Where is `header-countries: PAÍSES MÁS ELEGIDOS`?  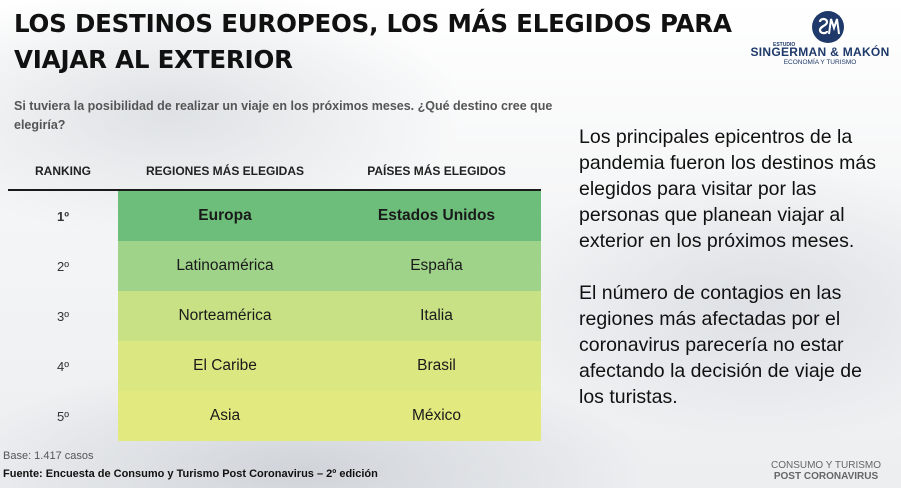
header-countries: PAÍSES MÁS ELEGIDOS is located at coordinates (436, 170).